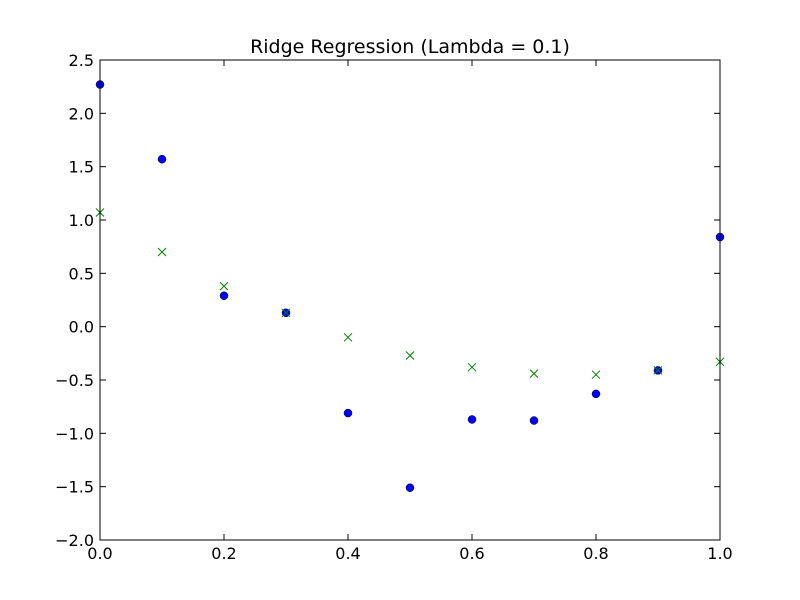 This screenshot has width=800, height=600. What do you see at coordinates (410, 47) in the screenshot?
I see `chart-title: Ridge Regression (Lambda = 0.1)` at bounding box center [410, 47].